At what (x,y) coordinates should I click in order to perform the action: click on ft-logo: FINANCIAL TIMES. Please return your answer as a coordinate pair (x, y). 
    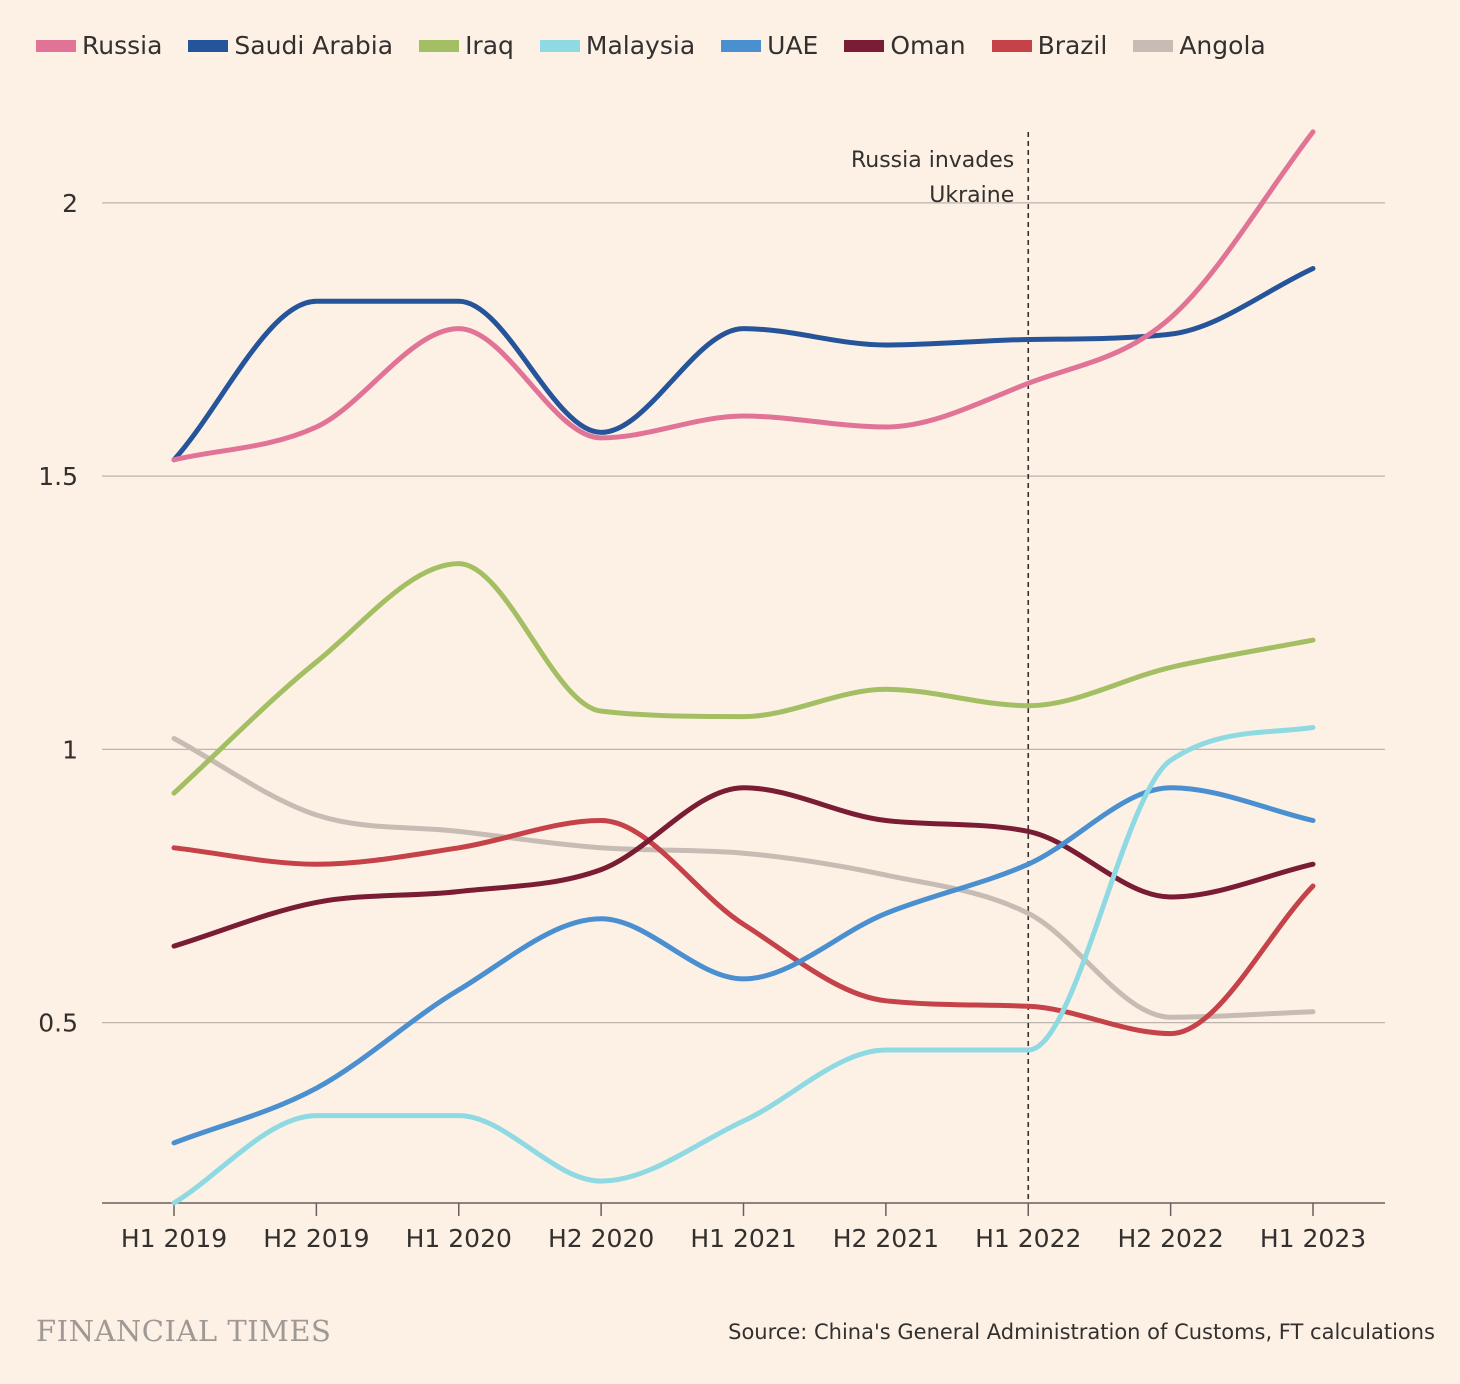
    Looking at the image, I should click on (184, 1331).